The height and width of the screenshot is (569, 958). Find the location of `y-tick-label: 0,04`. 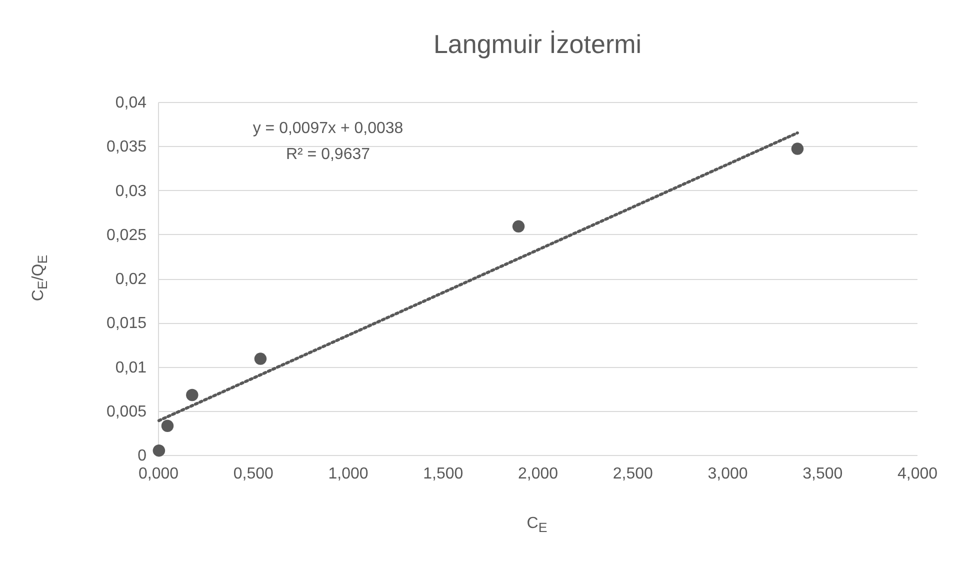

y-tick-label: 0,04 is located at coordinates (131, 103).